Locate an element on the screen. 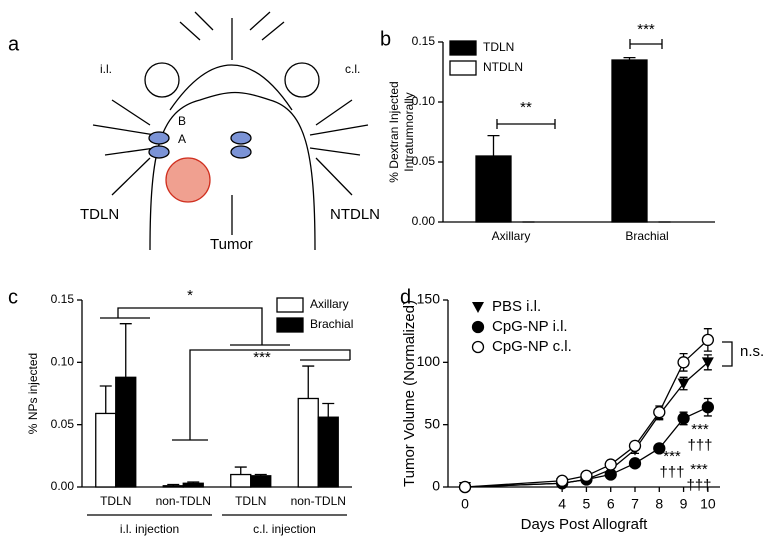  x-tick-label: 4 is located at coordinates (562, 504).